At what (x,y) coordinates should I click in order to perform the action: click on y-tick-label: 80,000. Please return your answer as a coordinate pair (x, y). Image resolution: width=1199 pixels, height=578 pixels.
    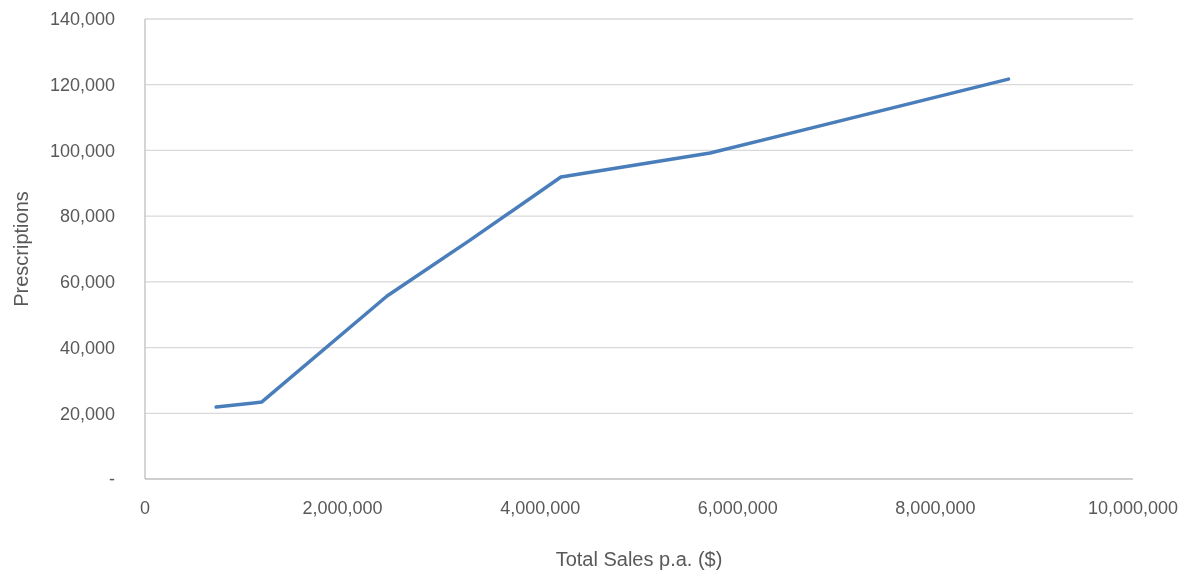
    Looking at the image, I should click on (87, 216).